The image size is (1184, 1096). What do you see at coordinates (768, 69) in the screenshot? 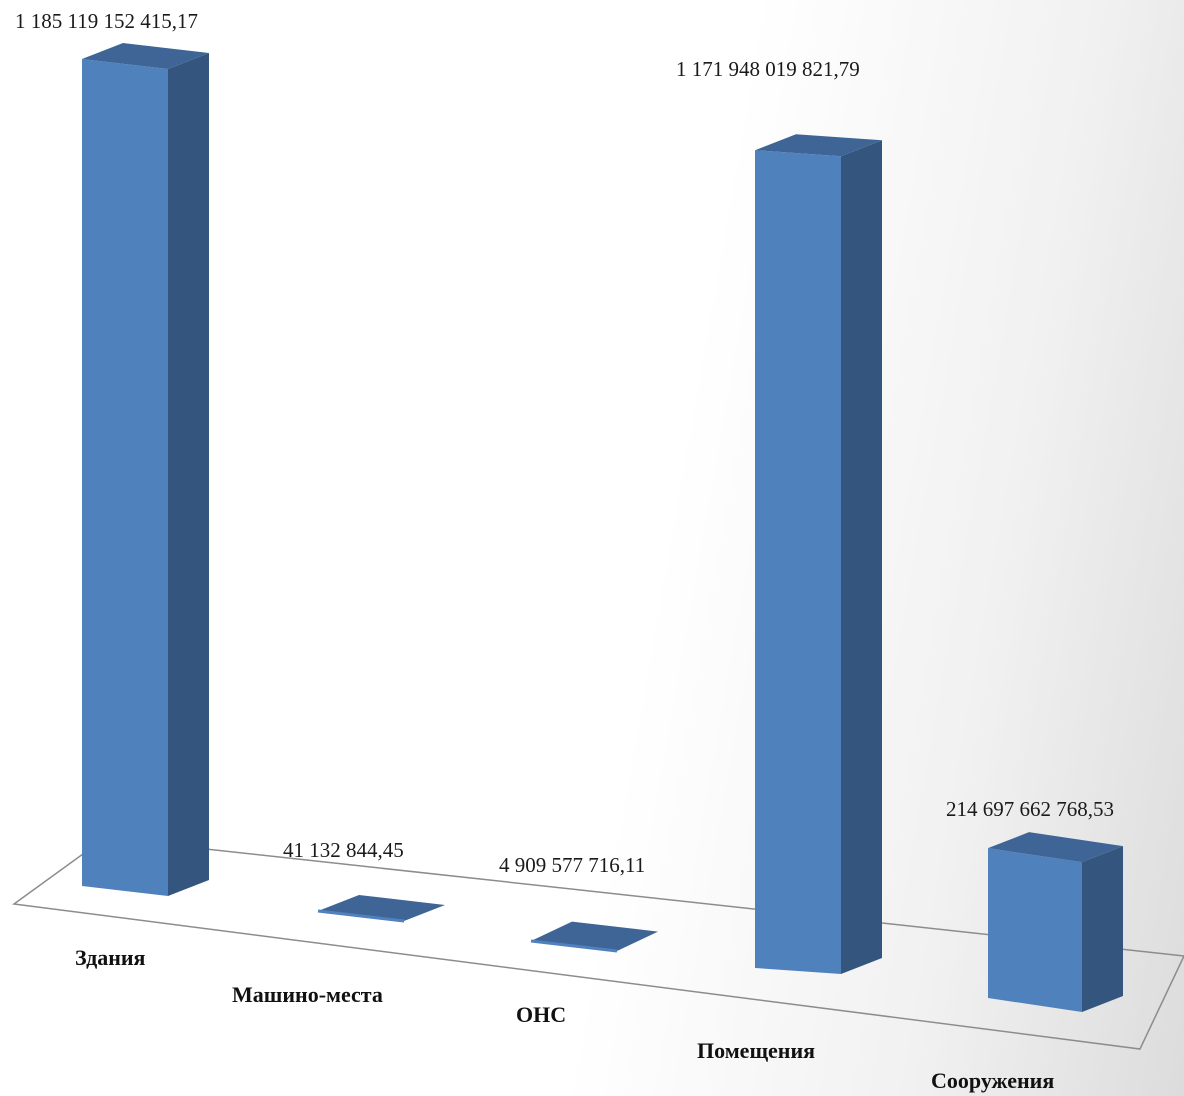
I see `value-label: 1 171 948 019 821,79` at bounding box center [768, 69].